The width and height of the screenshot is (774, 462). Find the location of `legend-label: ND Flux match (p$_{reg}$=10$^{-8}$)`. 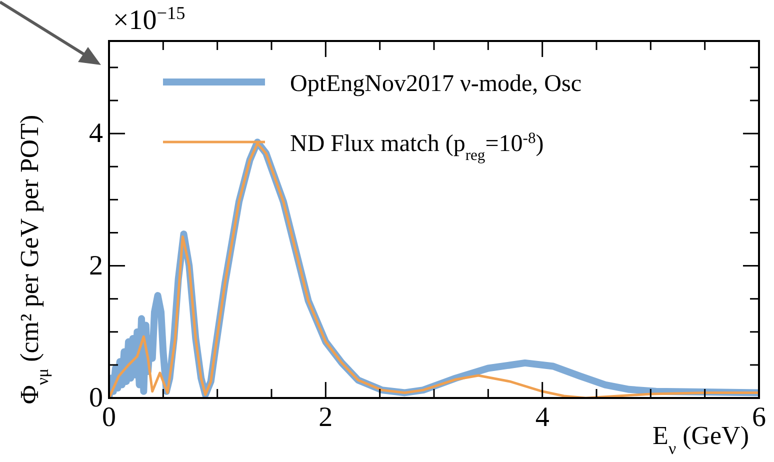

legend-label: ND Flux match (p$_{reg}$=10$^{-8}$) is located at coordinates (417, 147).